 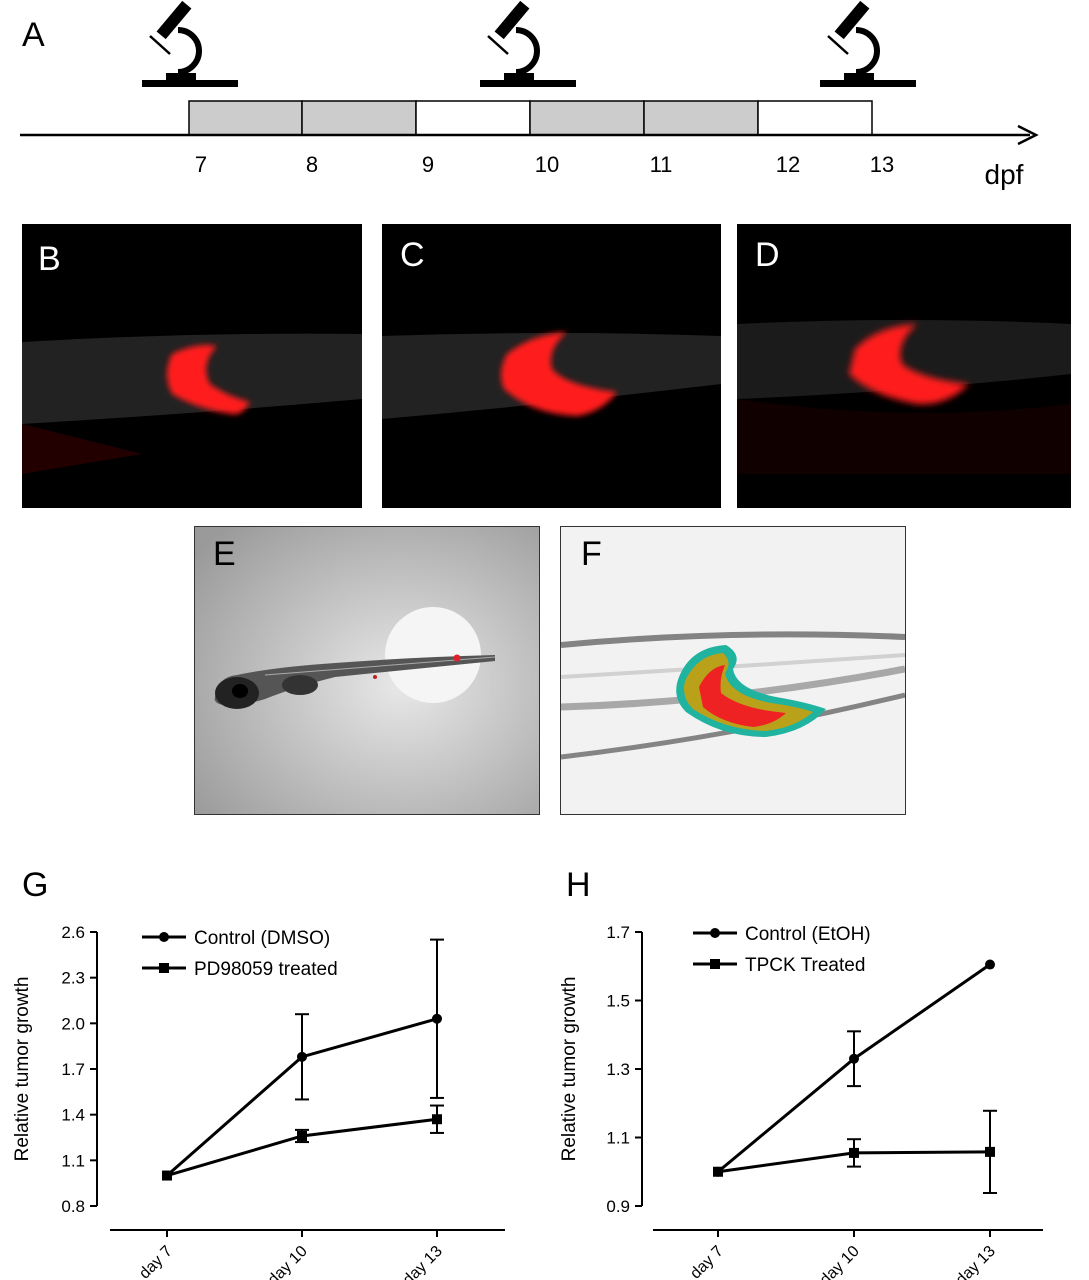 What do you see at coordinates (882, 164) in the screenshot?
I see `day-tick-label: 13` at bounding box center [882, 164].